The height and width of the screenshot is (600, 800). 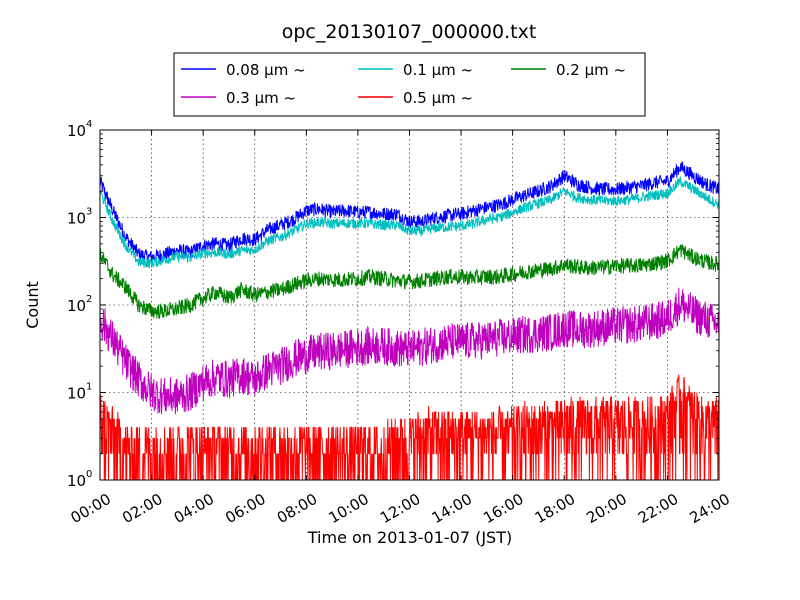 I want to click on y-tick-exponent: 2, so click(x=89, y=299).